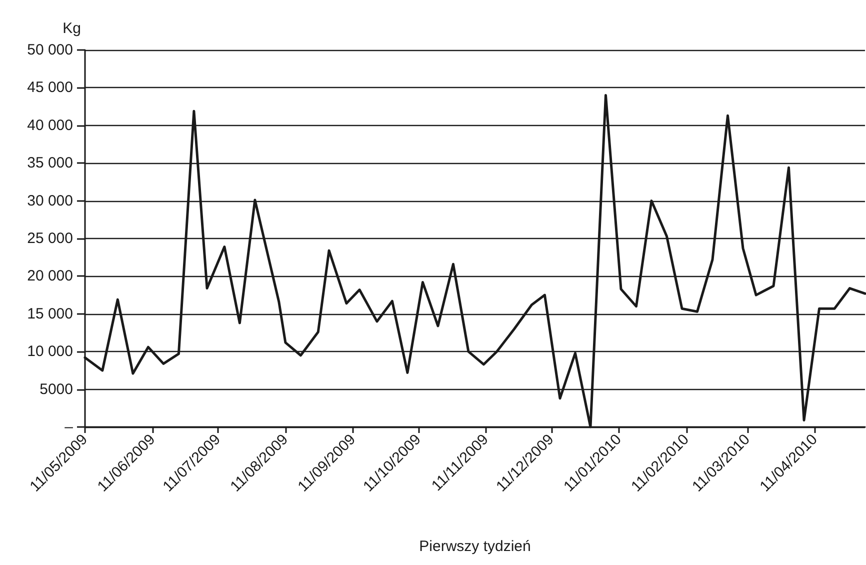 Image resolution: width=866 pixels, height=565 pixels. What do you see at coordinates (50, 351) in the screenshot?
I see `y-tick-label: 10 000` at bounding box center [50, 351].